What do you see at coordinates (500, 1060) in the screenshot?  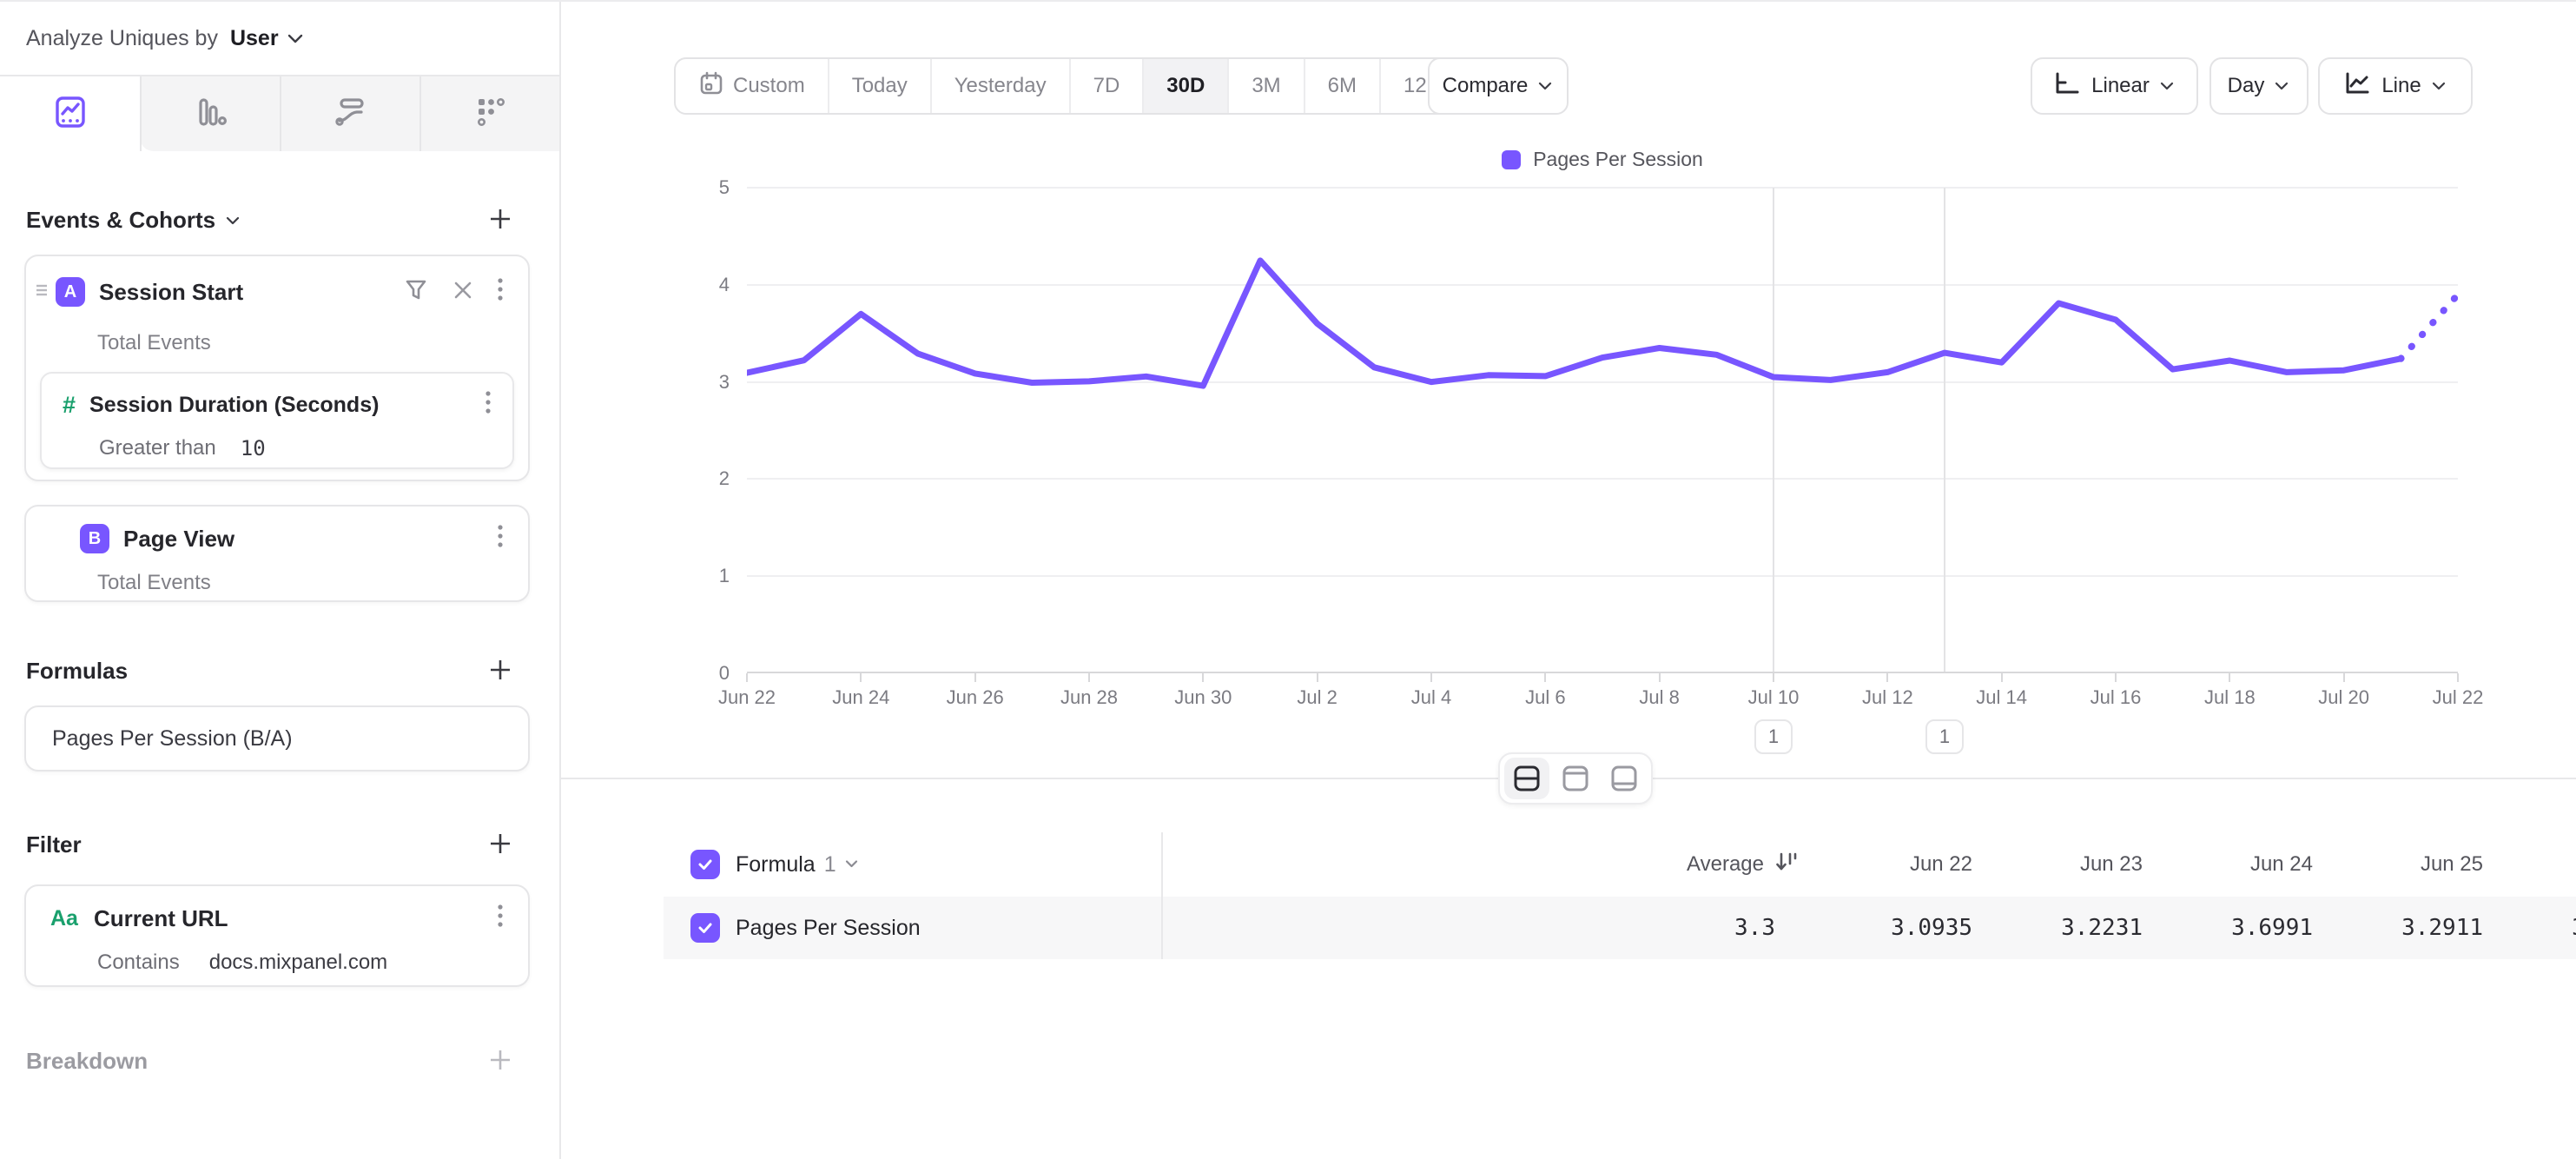 I see `add-breakdown-button` at bounding box center [500, 1060].